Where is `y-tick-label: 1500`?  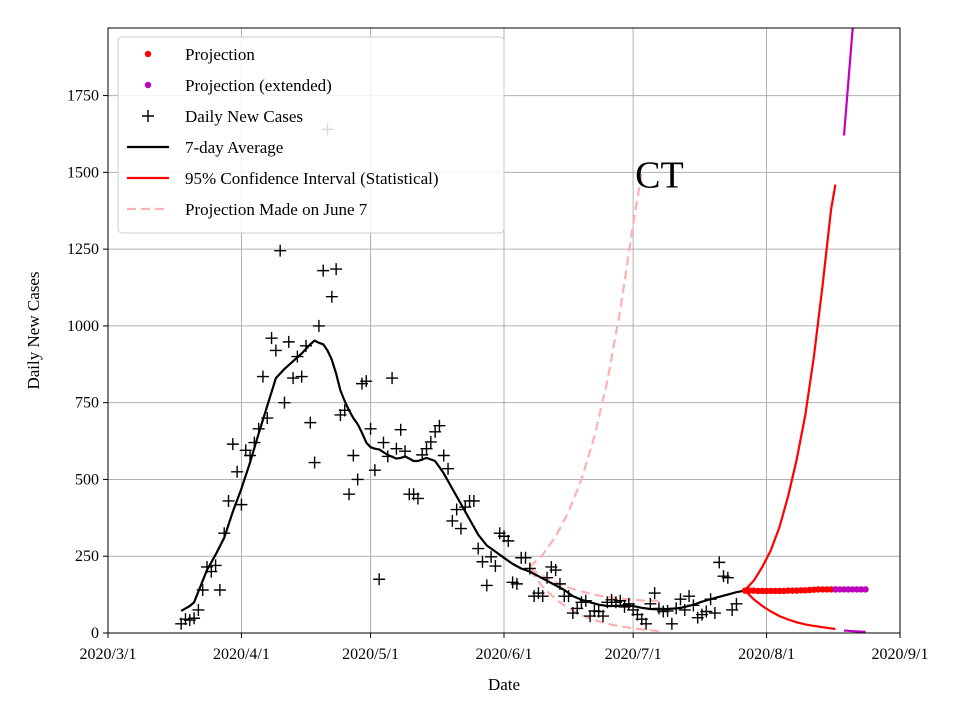 y-tick-label: 1500 is located at coordinates (83, 172).